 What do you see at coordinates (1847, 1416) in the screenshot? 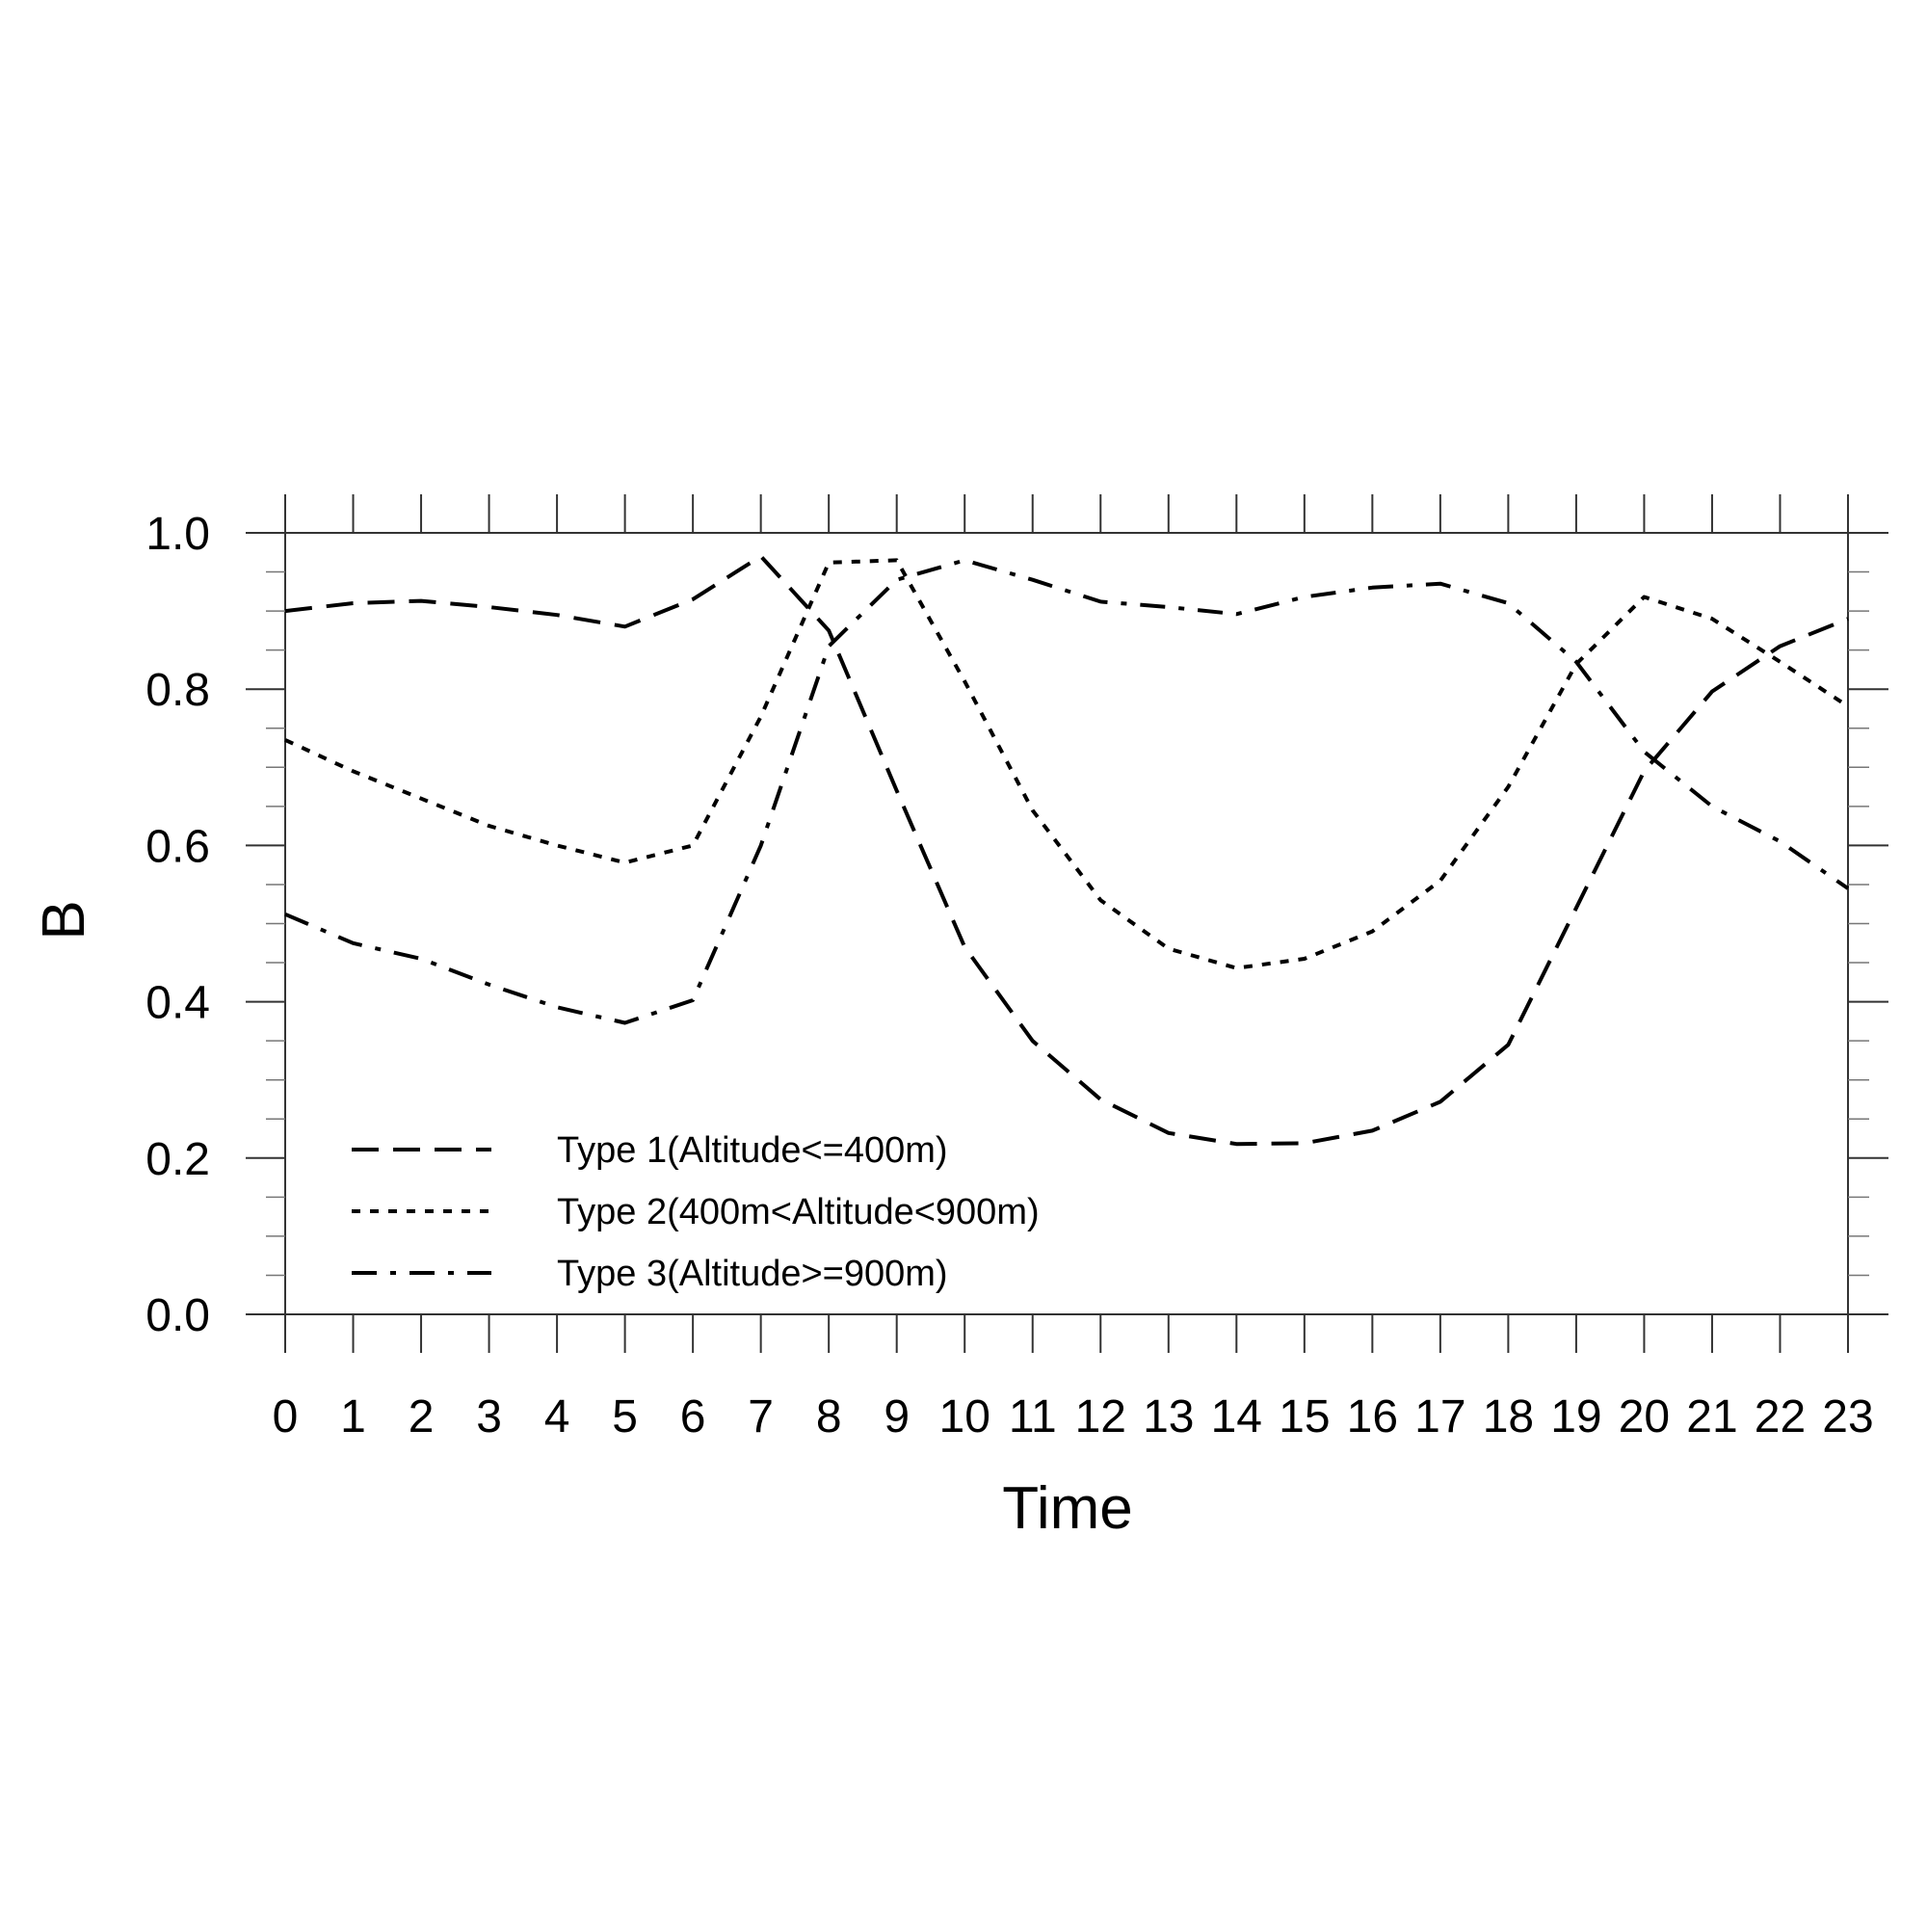
I see `x-tick-label: 23` at bounding box center [1847, 1416].